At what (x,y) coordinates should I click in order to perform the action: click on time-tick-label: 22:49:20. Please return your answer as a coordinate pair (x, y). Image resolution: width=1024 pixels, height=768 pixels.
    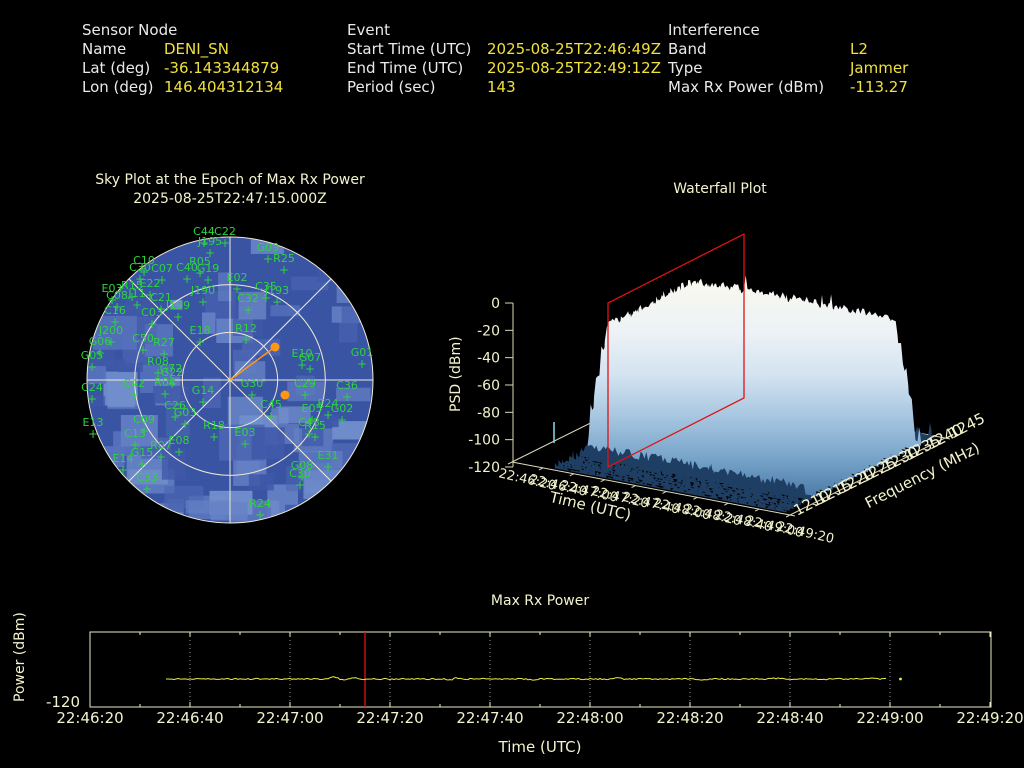
    Looking at the image, I should click on (805, 533).